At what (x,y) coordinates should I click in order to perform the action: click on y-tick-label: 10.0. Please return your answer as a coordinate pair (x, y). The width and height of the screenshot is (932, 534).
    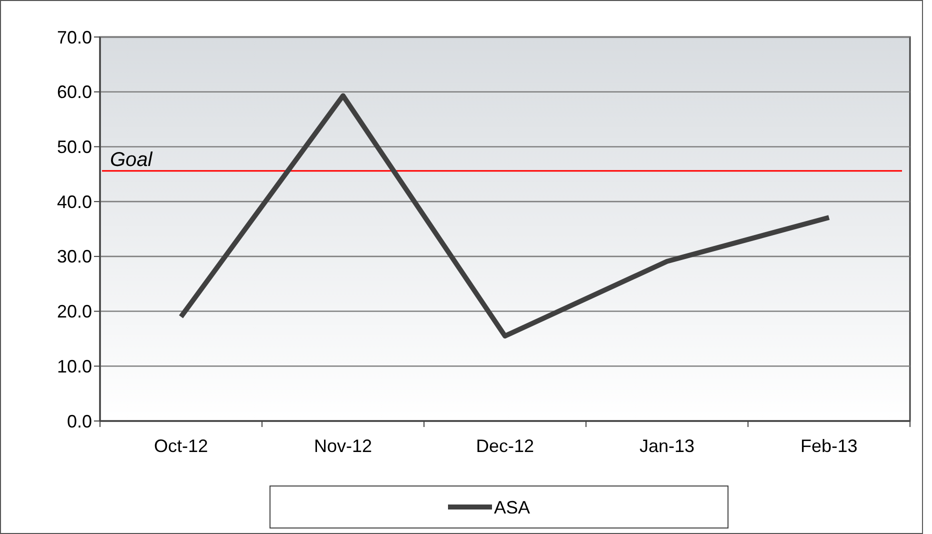
    Looking at the image, I should click on (74, 366).